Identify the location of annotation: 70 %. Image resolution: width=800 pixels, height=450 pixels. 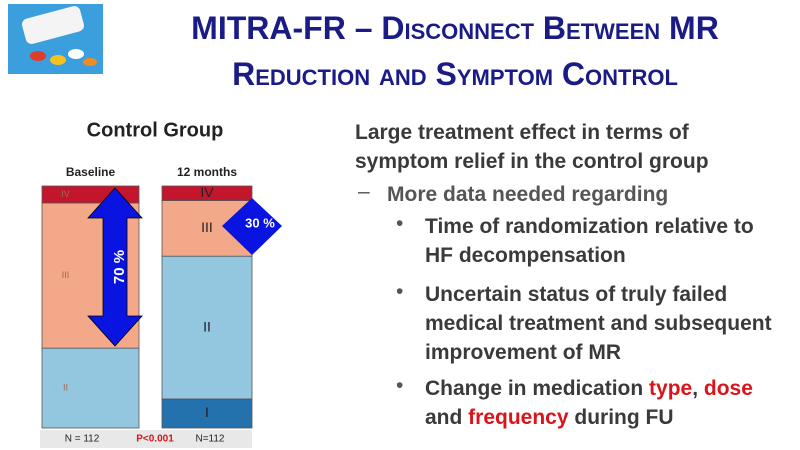
(119, 267).